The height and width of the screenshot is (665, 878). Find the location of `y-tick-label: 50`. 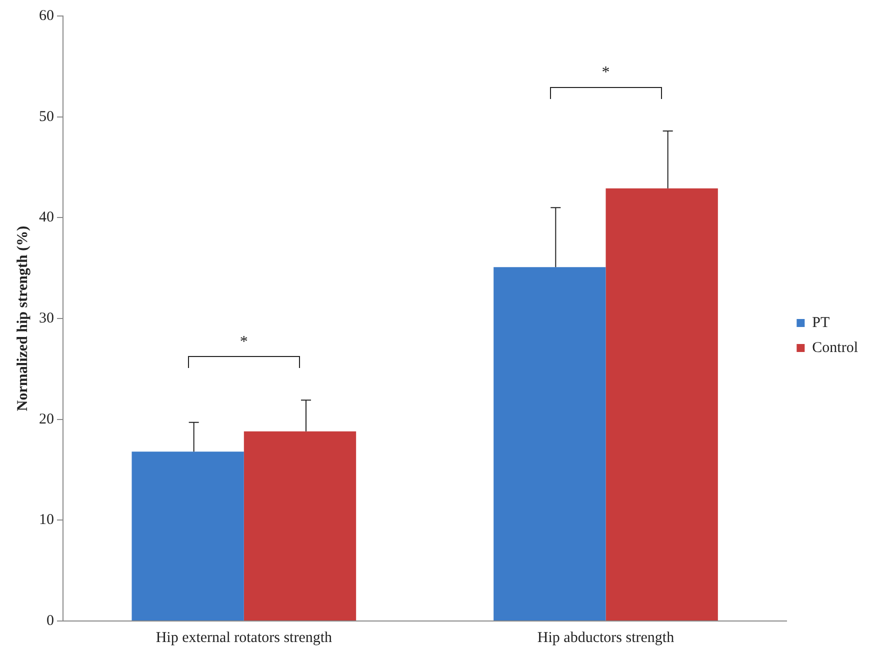

y-tick-label: 50 is located at coordinates (46, 116).